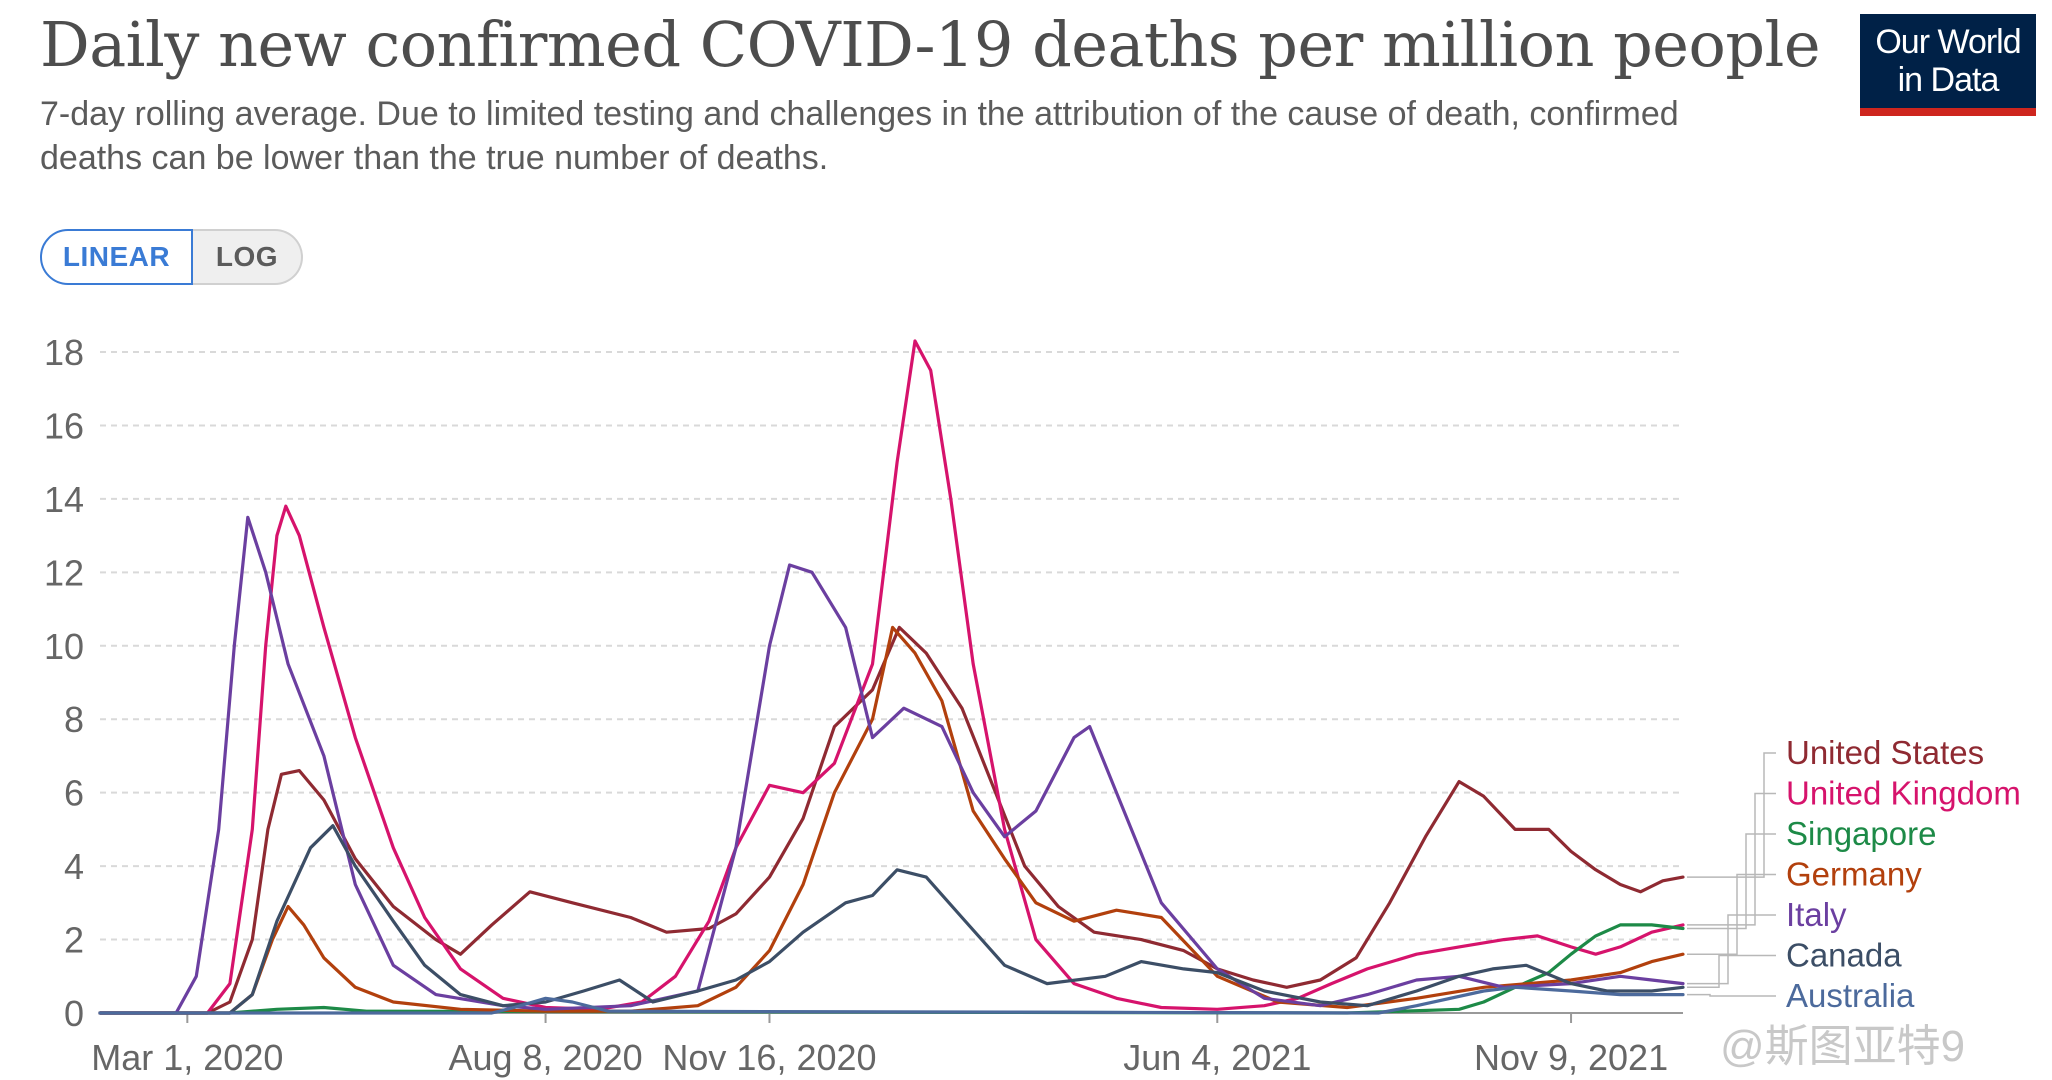  Describe the element at coordinates (64, 352) in the screenshot. I see `y-tick-label: 18` at that location.